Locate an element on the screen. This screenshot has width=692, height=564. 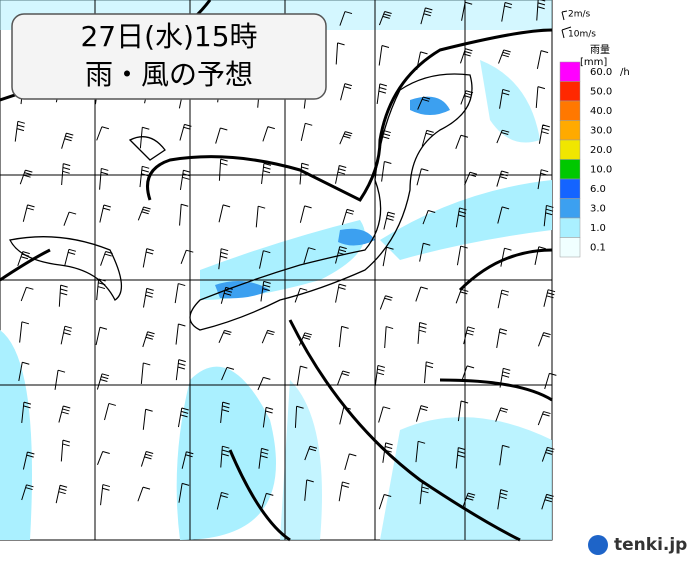
rain-legend-unit: [mm] is located at coordinates (593, 62).